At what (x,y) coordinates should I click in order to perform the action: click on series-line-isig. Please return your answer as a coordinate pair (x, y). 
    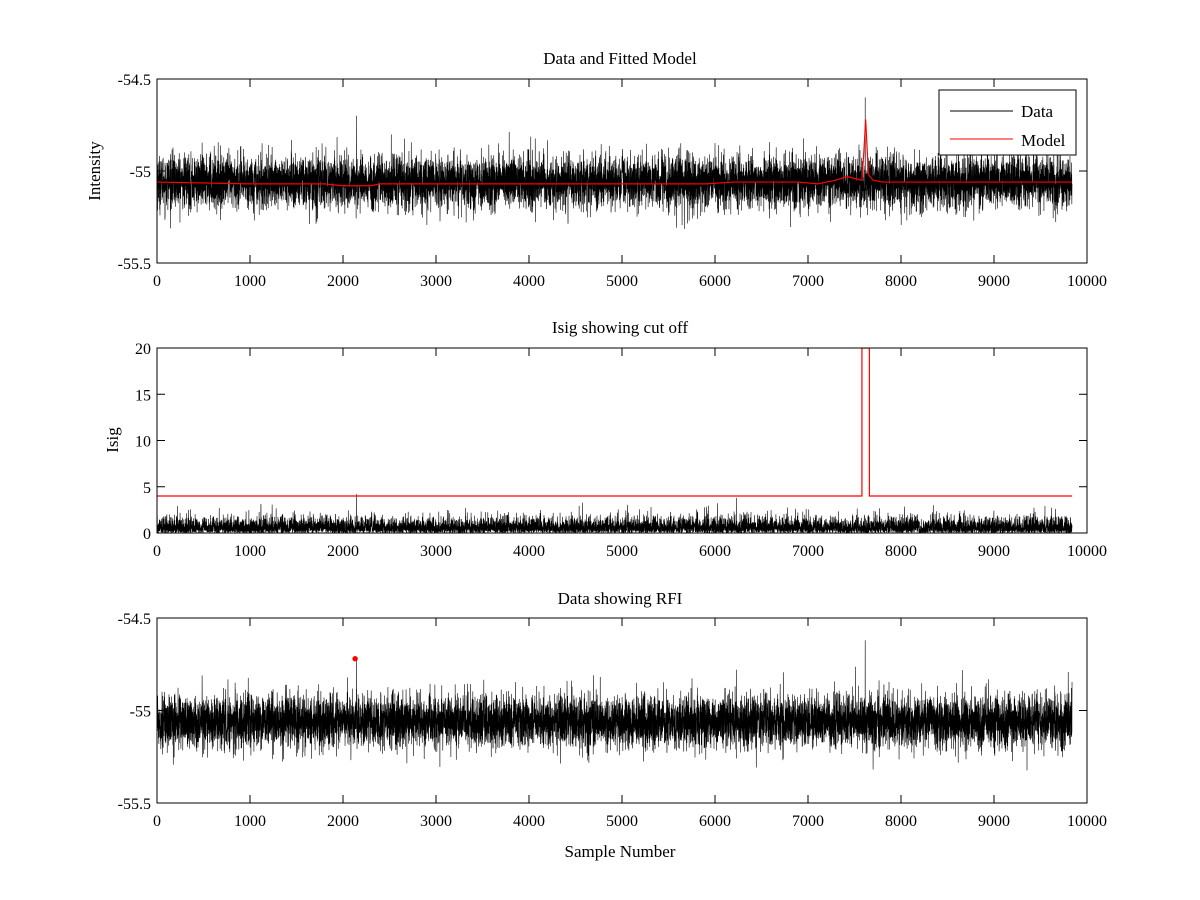
    Looking at the image, I should click on (615, 513).